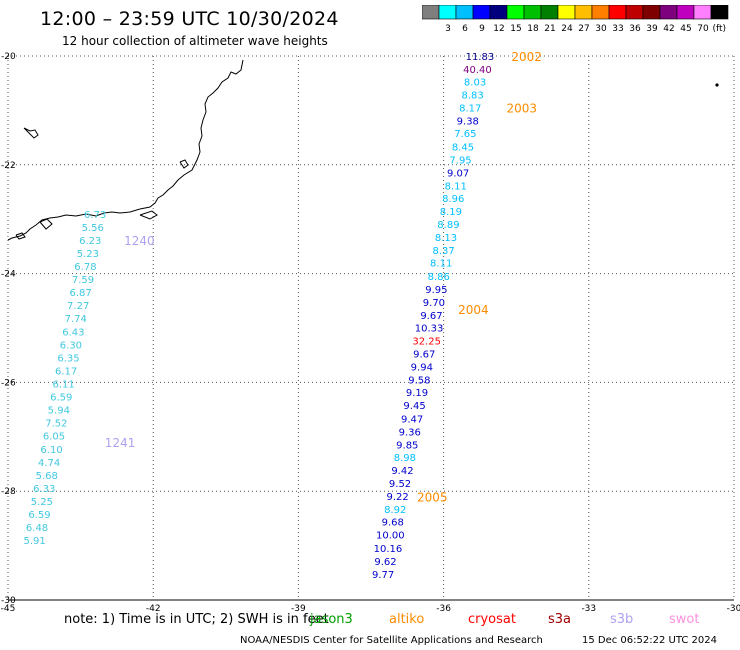 Image resolution: width=740 pixels, height=650 pixels. What do you see at coordinates (443, 608) in the screenshot?
I see `longitude-tick-label: -36` at bounding box center [443, 608].